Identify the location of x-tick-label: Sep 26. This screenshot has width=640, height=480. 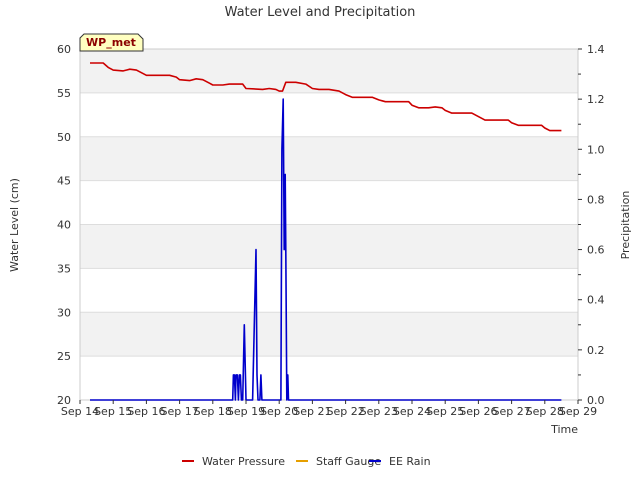
(478, 411).